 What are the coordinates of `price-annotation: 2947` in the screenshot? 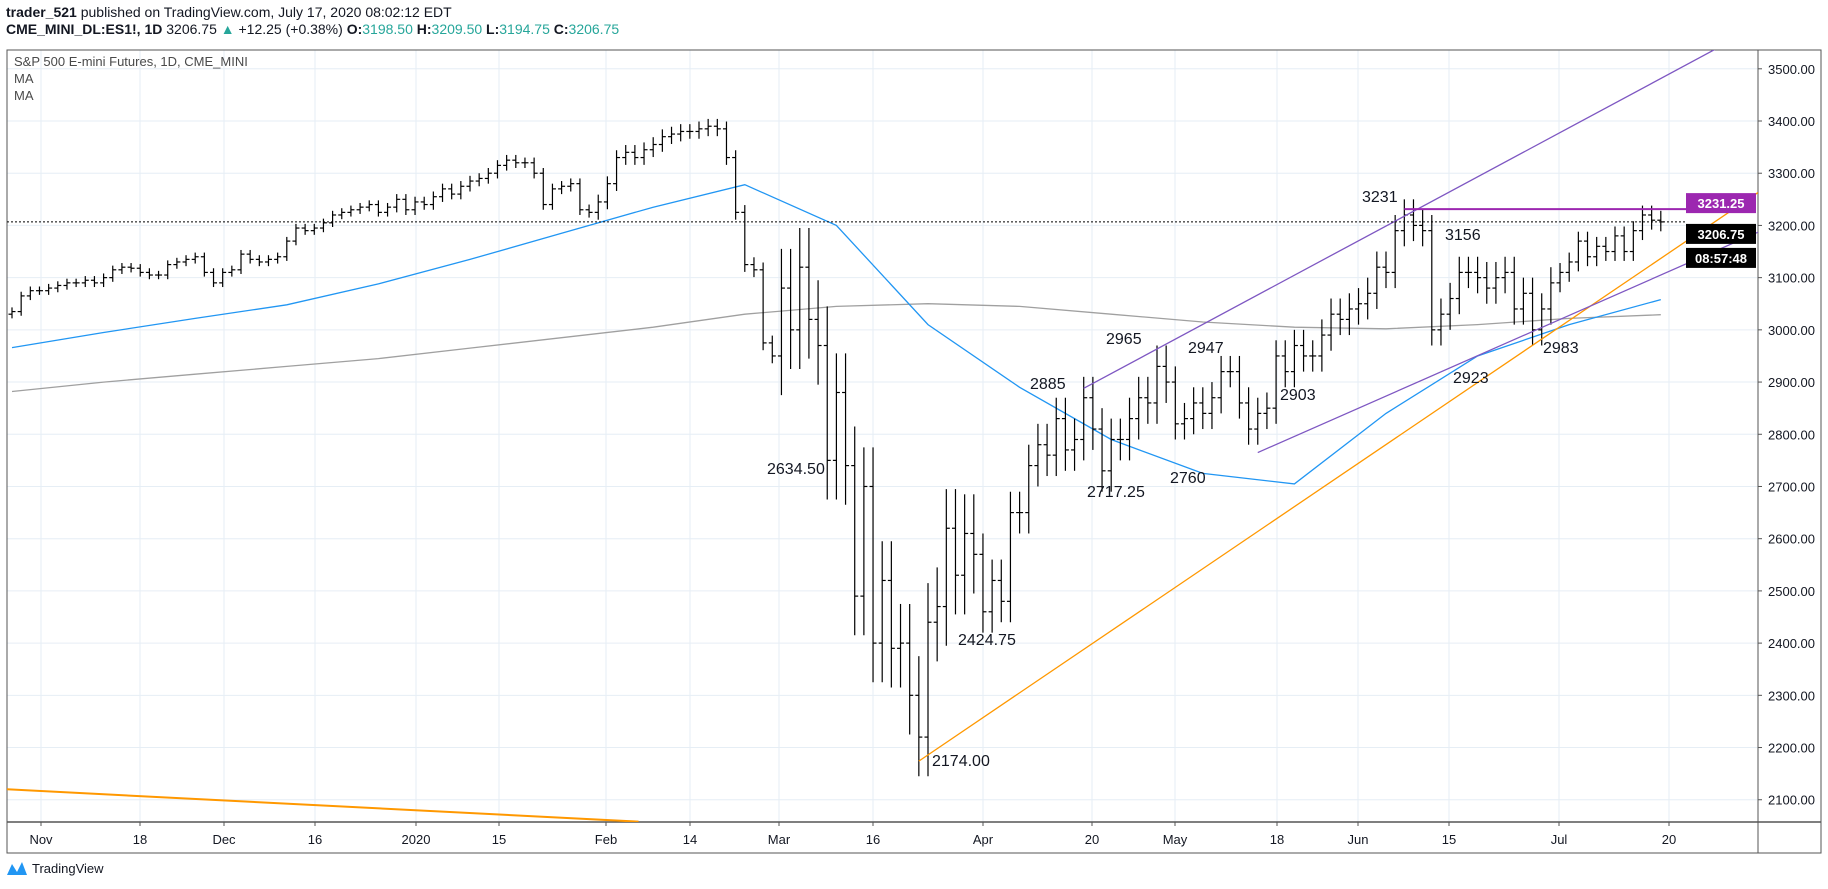 It's located at (1206, 348).